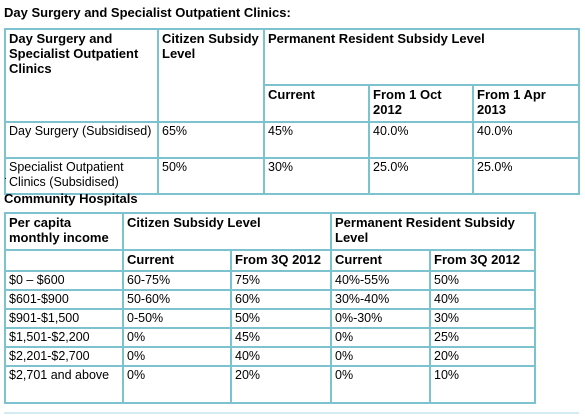 Image resolution: width=585 pixels, height=418 pixels. I want to click on pr-3q-cell: 20%, so click(482, 356).